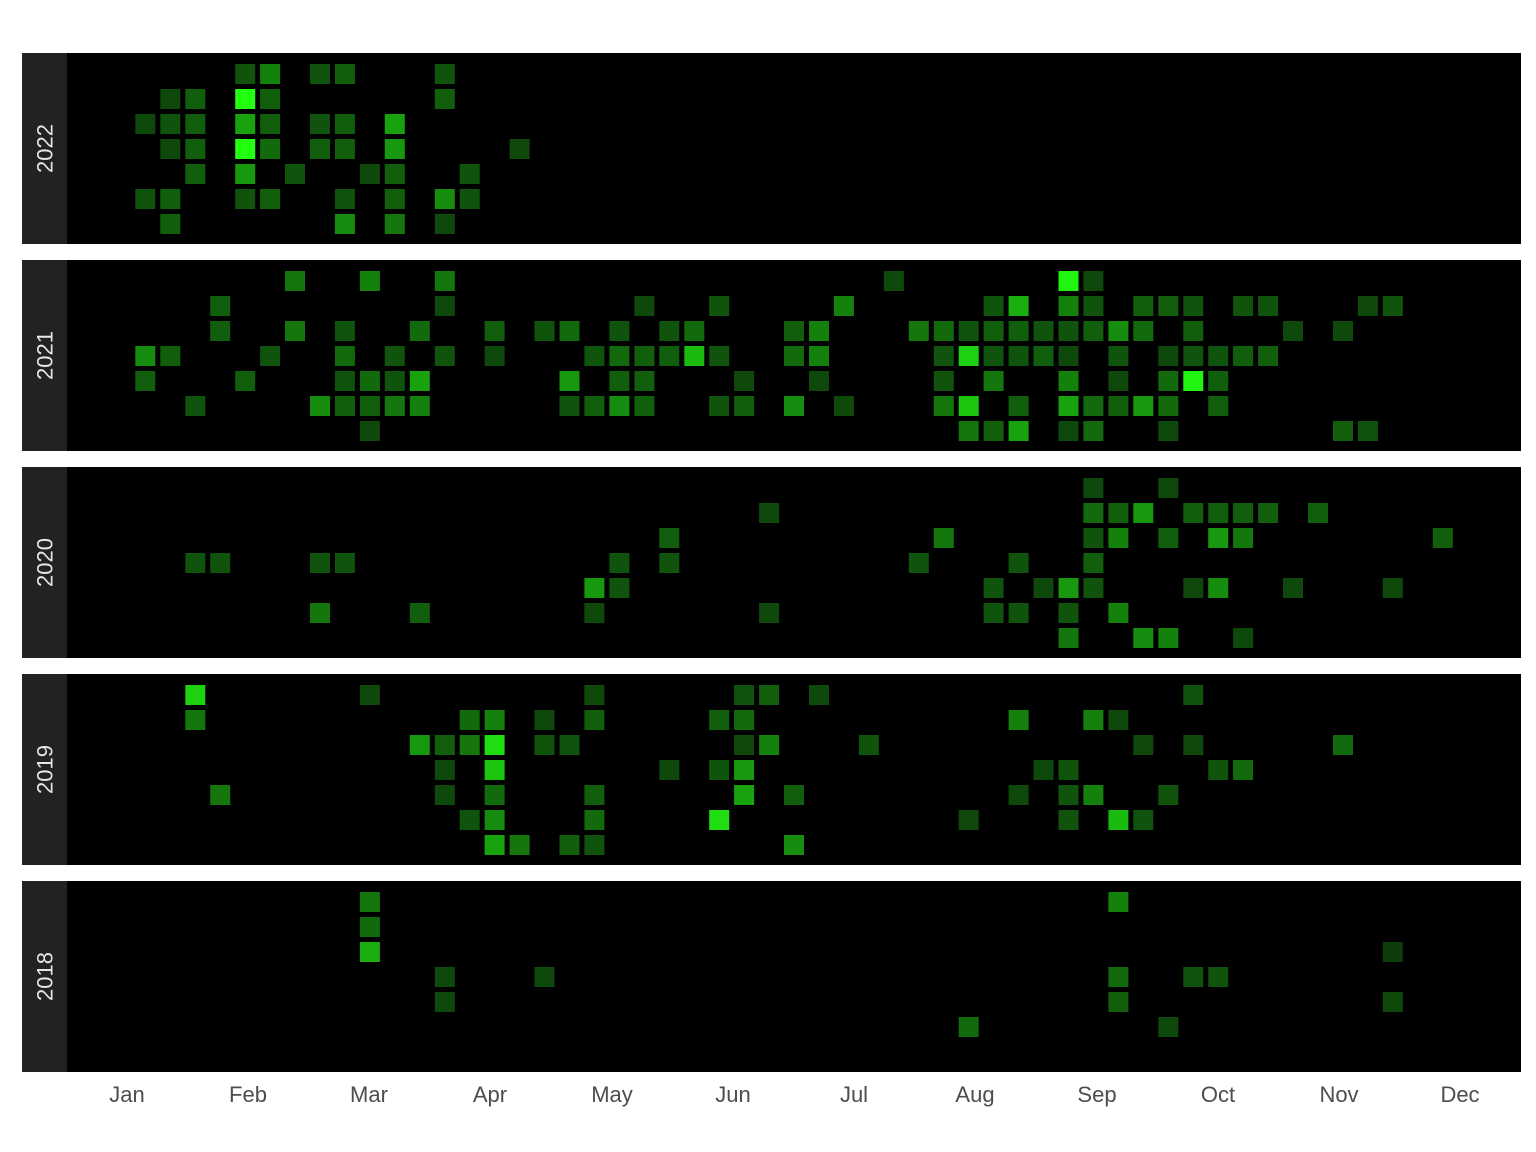 The width and height of the screenshot is (1536, 1152). What do you see at coordinates (126, 1094) in the screenshot?
I see `month-tick-label: Jan` at bounding box center [126, 1094].